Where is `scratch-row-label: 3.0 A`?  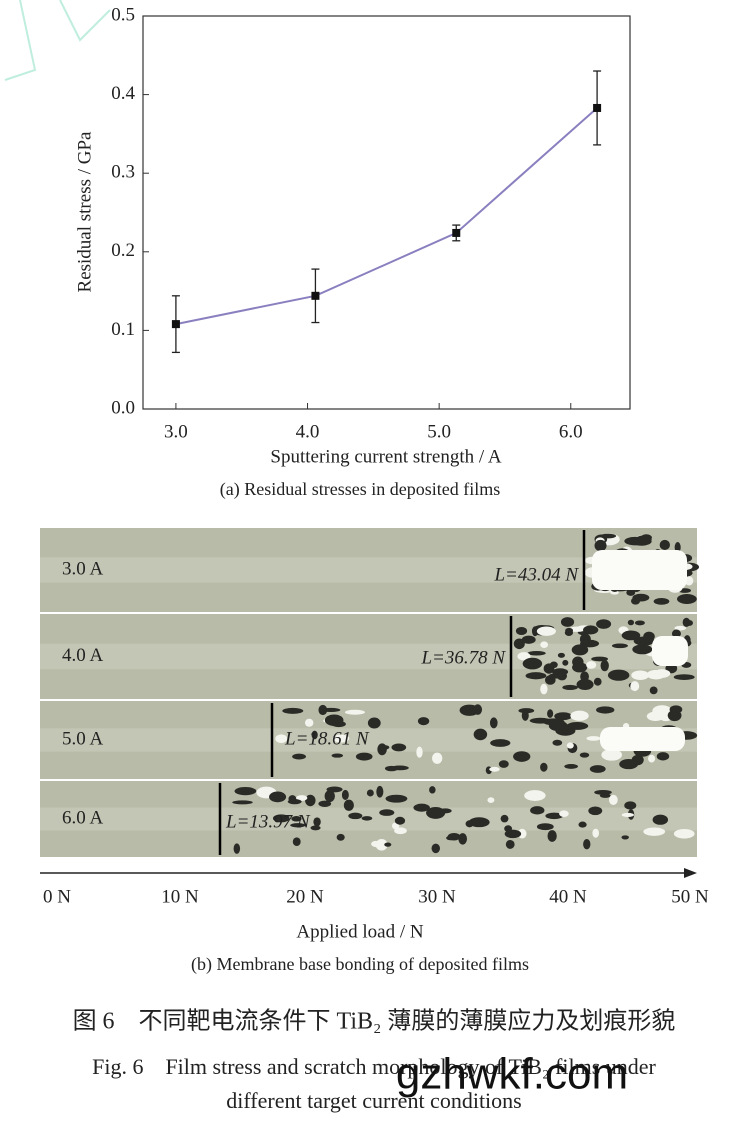
scratch-row-label: 3.0 A is located at coordinates (82, 568).